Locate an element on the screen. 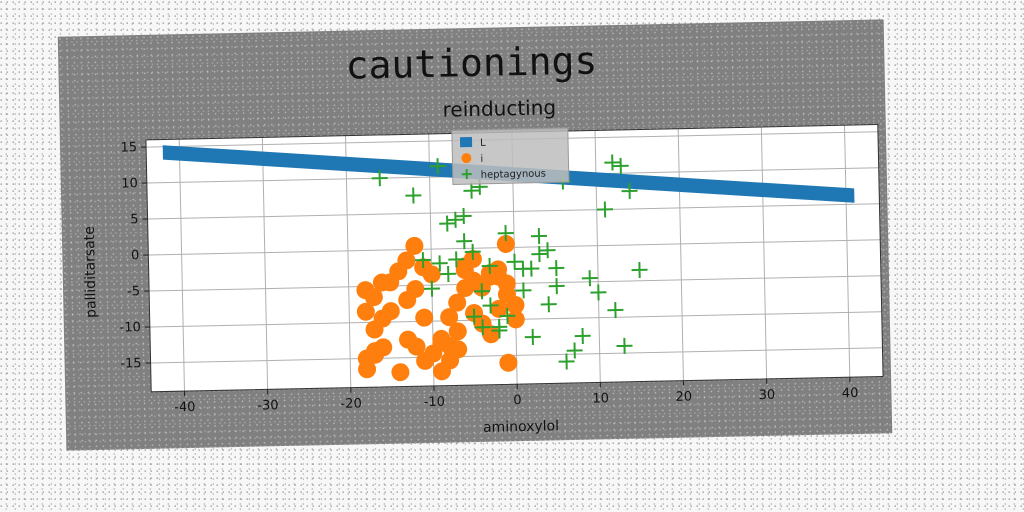 Image resolution: width=1024 pixels, height=512 pixels. x-axis-ticks: -40 -30 -20 -10 0 10 20 30 40 is located at coordinates (516, 396).